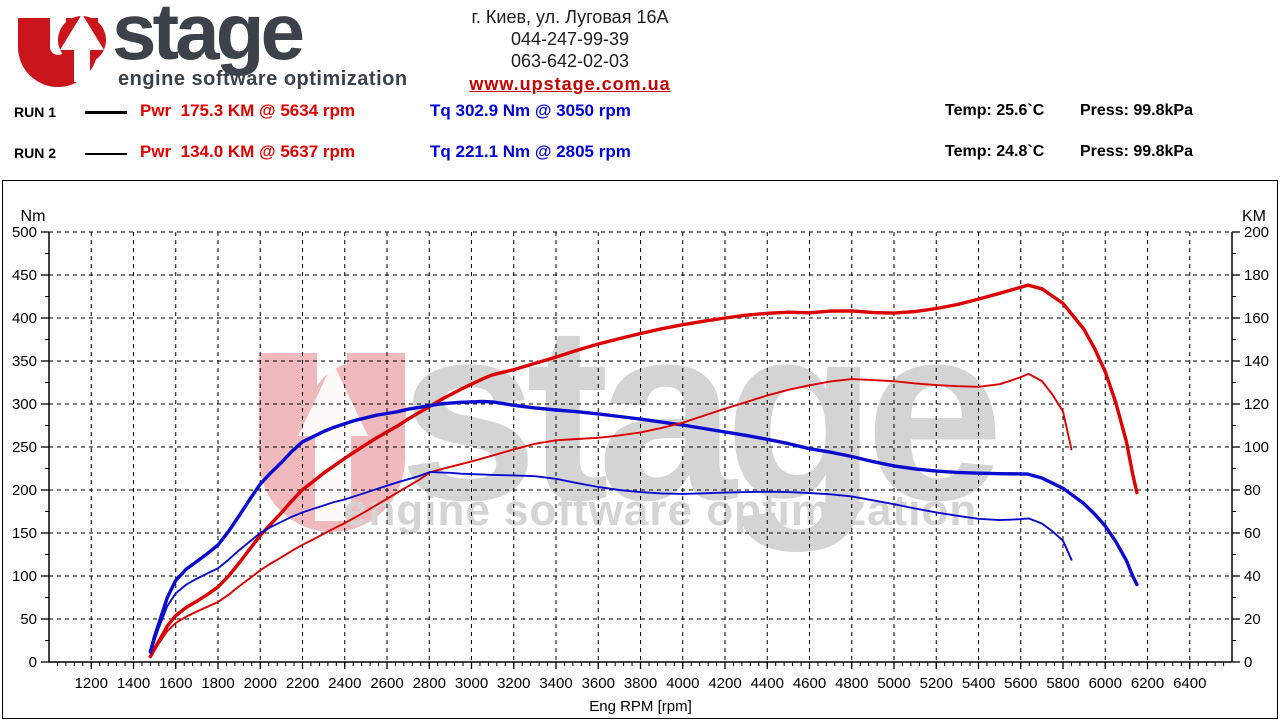 The width and height of the screenshot is (1280, 720). I want to click on run-2-power-reading: Pwr 134.0 KM @ 5637 rpm, so click(248, 151).